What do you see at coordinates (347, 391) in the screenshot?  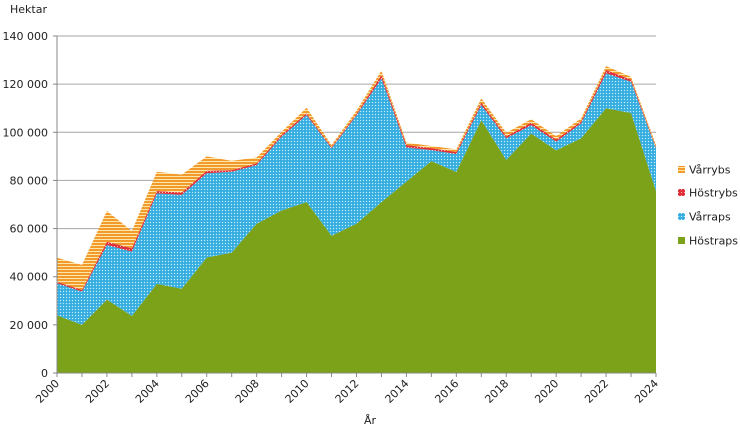 I see `x-tick-label: 2012` at bounding box center [347, 391].